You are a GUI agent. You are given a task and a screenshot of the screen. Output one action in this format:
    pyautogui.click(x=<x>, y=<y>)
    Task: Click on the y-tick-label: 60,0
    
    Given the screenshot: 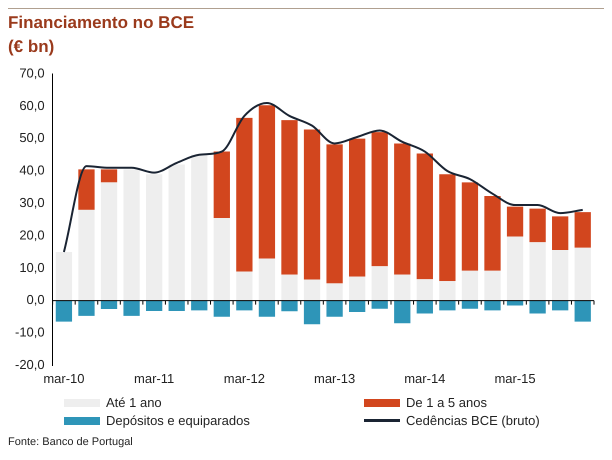 What is the action you would take?
    pyautogui.click(x=32, y=105)
    